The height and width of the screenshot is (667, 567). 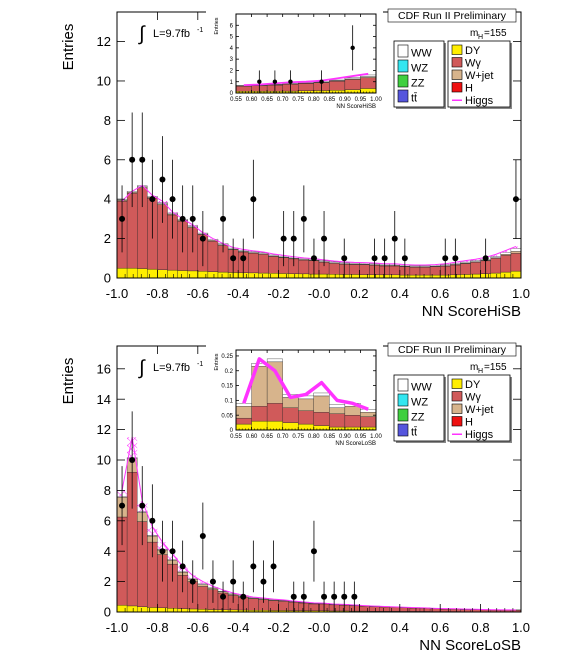 What do you see at coordinates (104, 399) in the screenshot?
I see `y-tick-label: 14` at bounding box center [104, 399].